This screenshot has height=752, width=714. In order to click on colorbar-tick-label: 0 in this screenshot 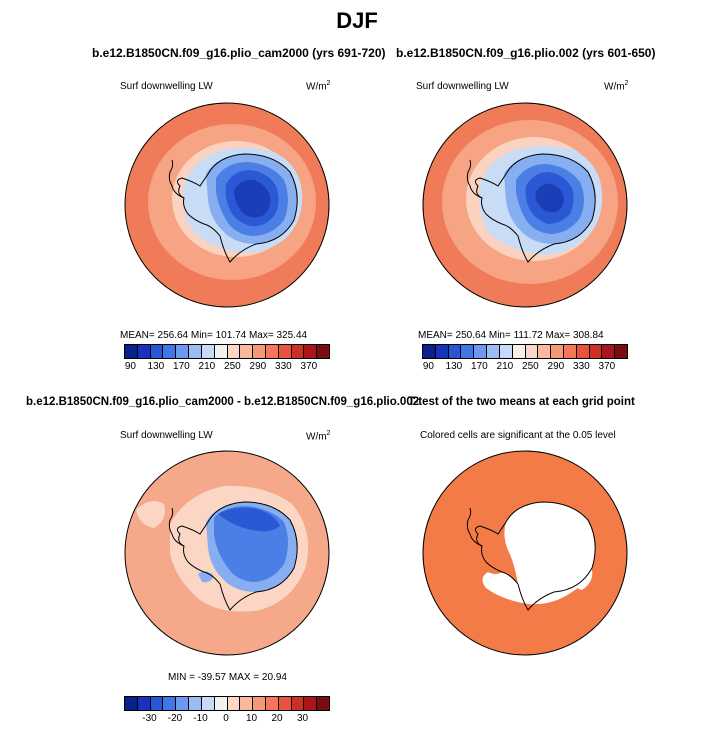, I will do `click(226, 718)`.